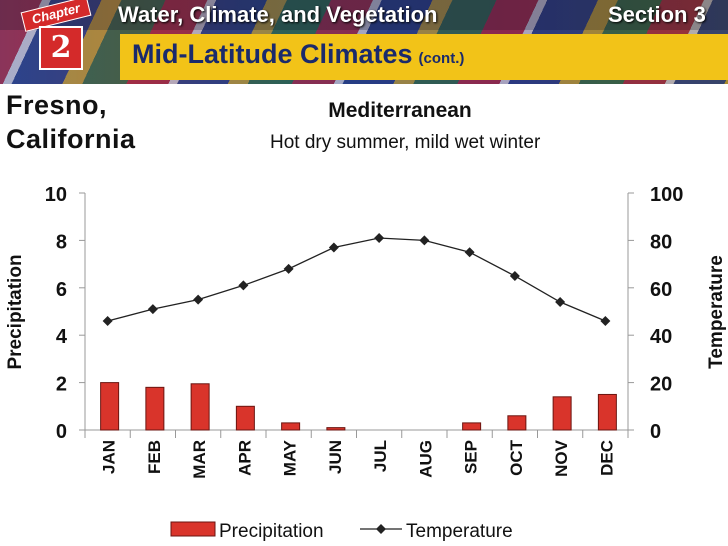  I want to click on y-tick-label: 2, so click(61, 385).